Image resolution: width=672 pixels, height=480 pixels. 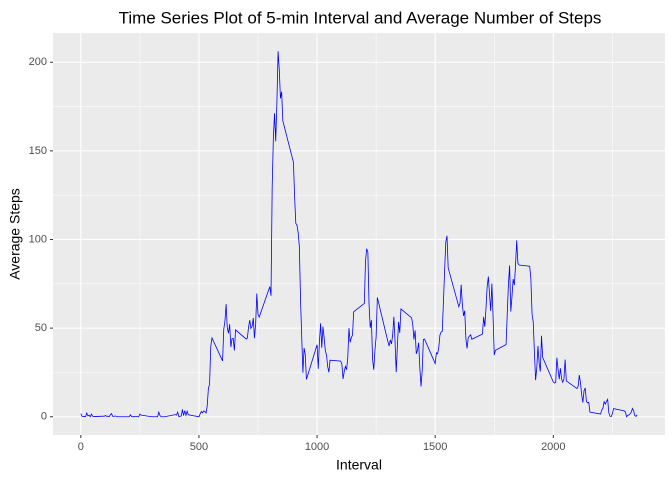 What do you see at coordinates (553, 447) in the screenshot?
I see `x-tick-label: 2000` at bounding box center [553, 447].